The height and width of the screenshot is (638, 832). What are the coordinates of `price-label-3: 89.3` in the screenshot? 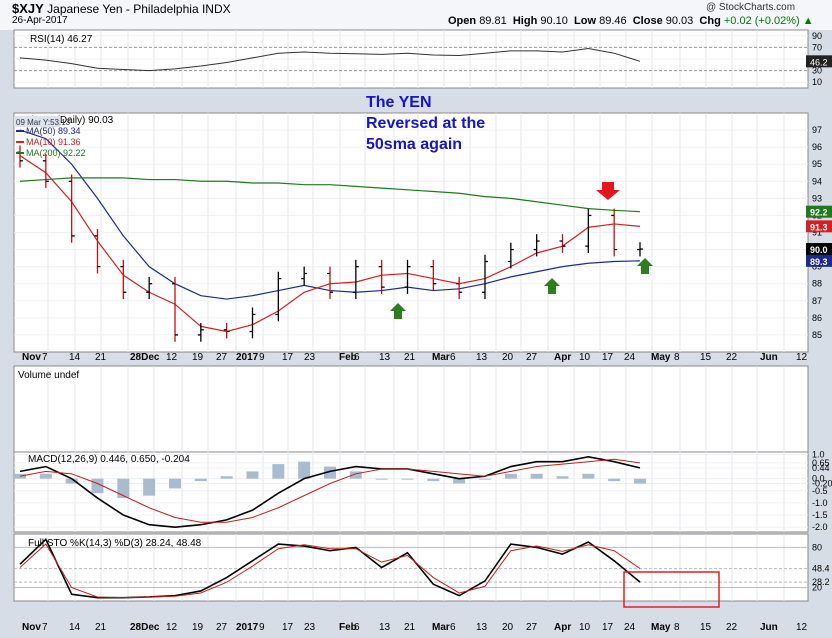 It's located at (819, 262).